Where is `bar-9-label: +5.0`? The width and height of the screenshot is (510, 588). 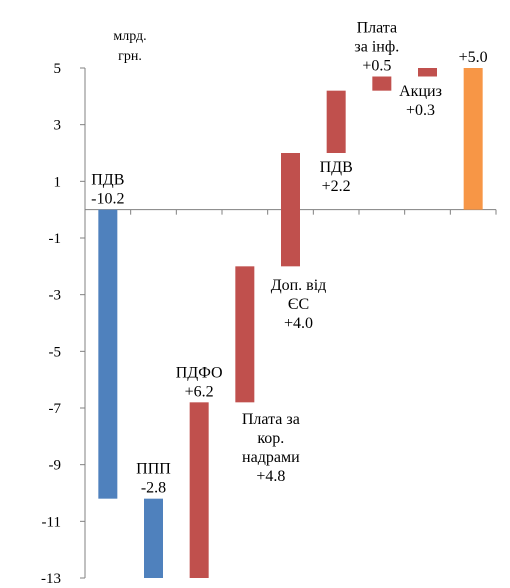
bar-9-label: +5.0 is located at coordinates (473, 57).